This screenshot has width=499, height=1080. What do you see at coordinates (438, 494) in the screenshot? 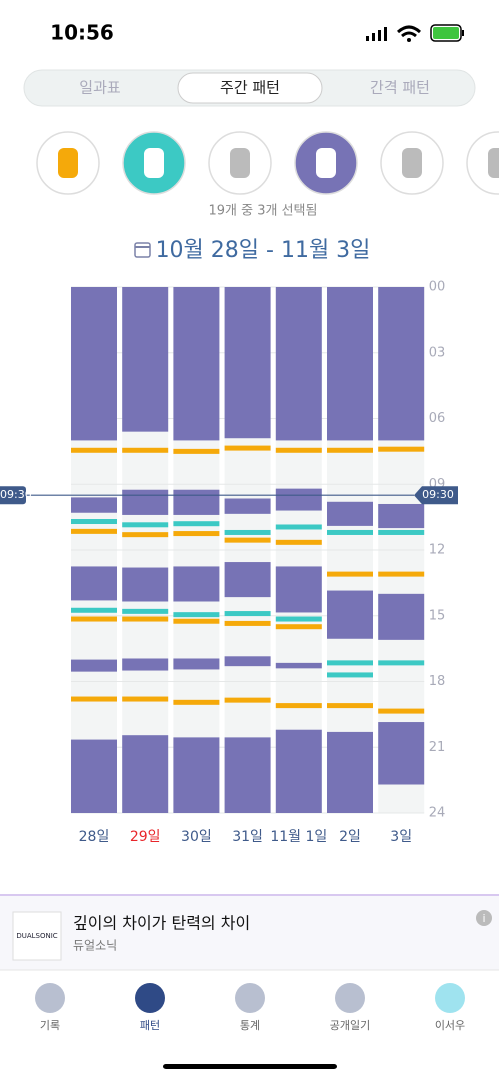
I see `time-label-right: 09:30` at bounding box center [438, 494].